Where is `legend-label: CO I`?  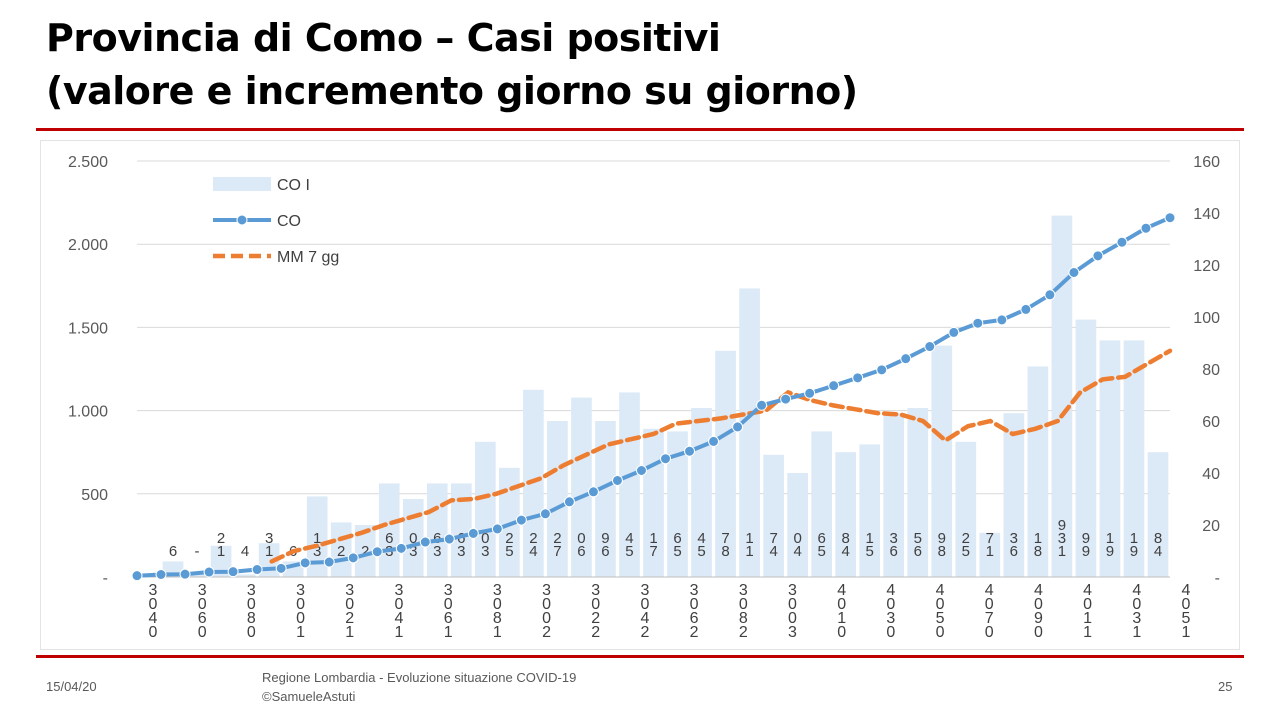
legend-label: CO I is located at coordinates (293, 185).